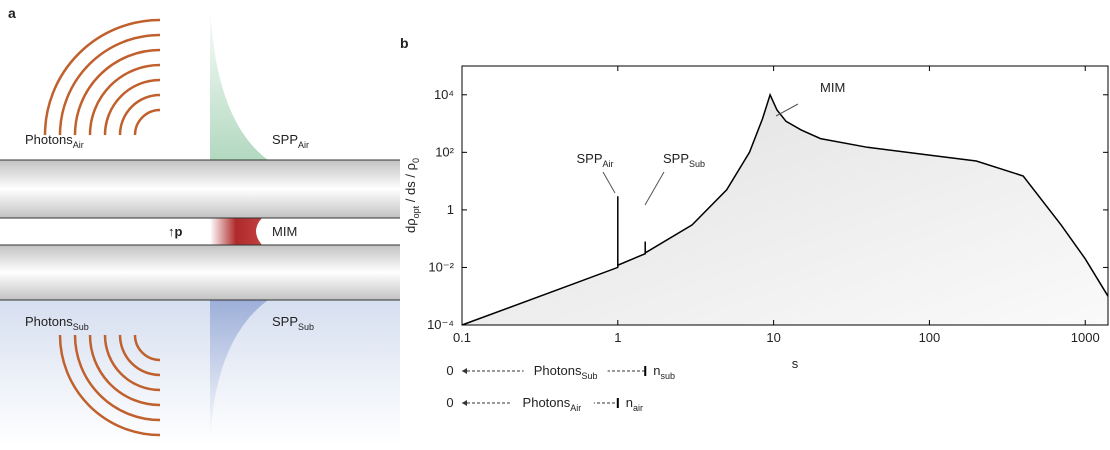 The image size is (1110, 450). I want to click on dipole-label: ↑p, so click(175, 231).